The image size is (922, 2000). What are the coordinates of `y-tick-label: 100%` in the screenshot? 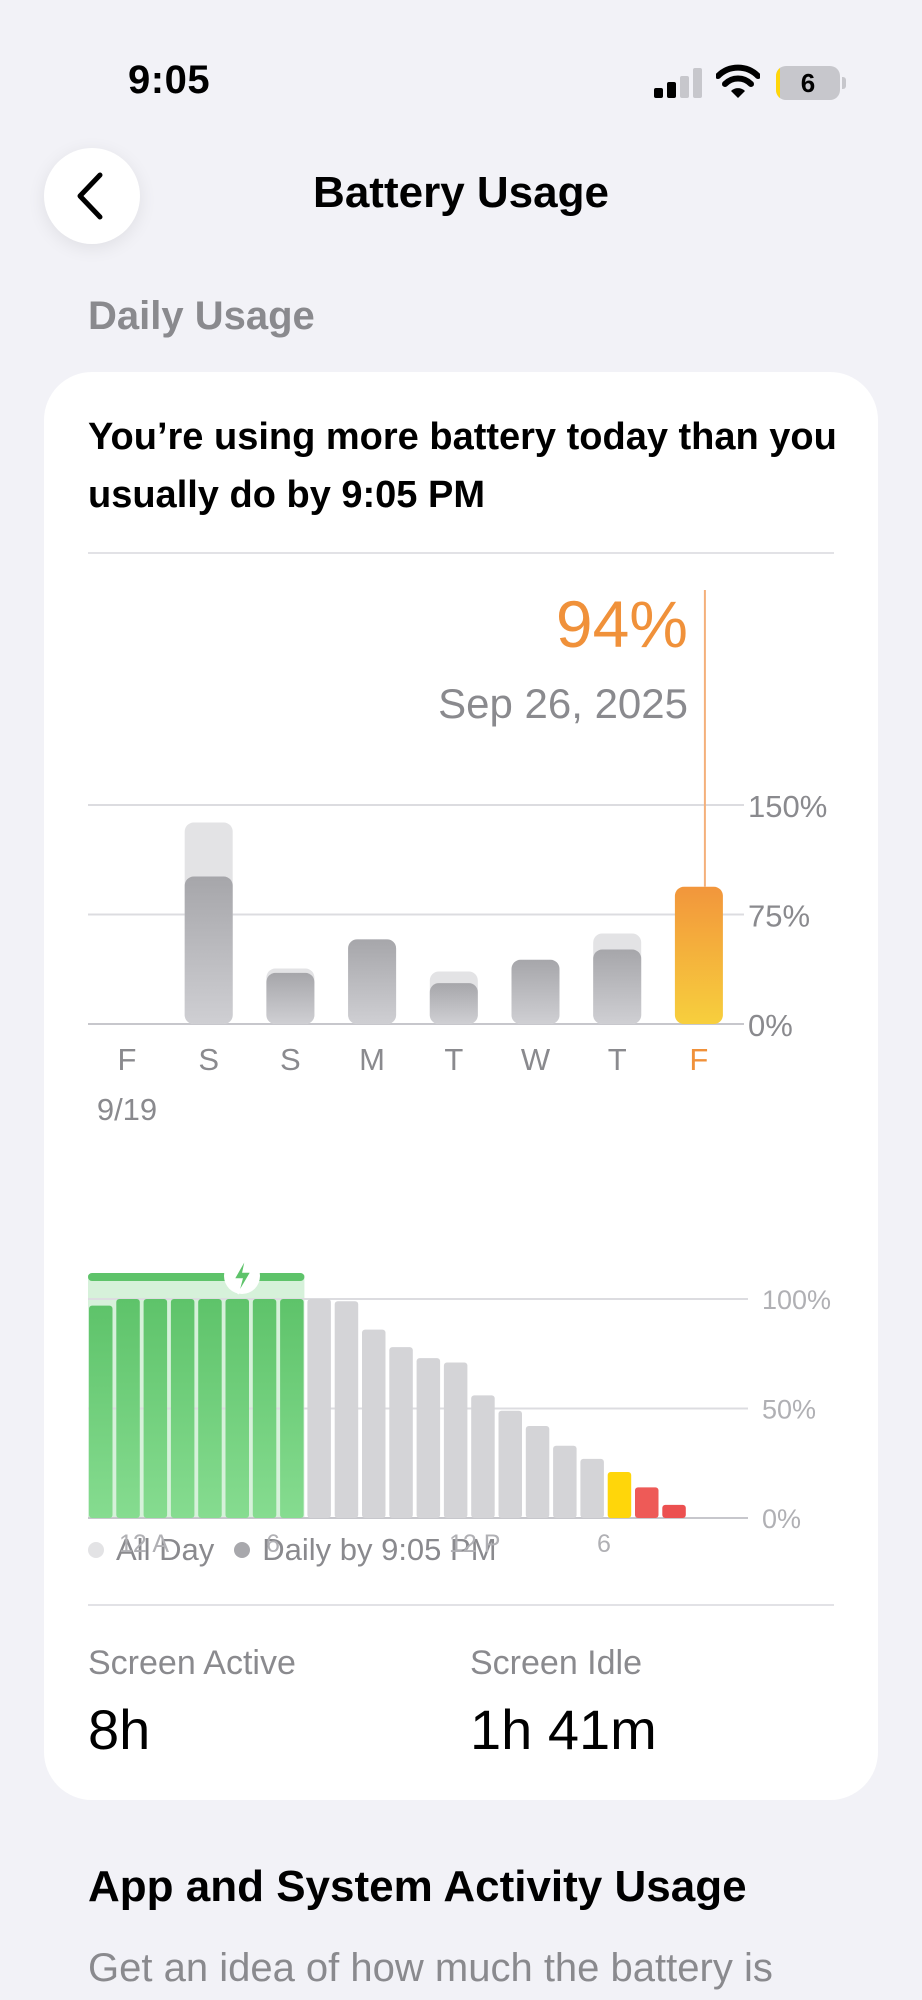 It's located at (796, 1300).